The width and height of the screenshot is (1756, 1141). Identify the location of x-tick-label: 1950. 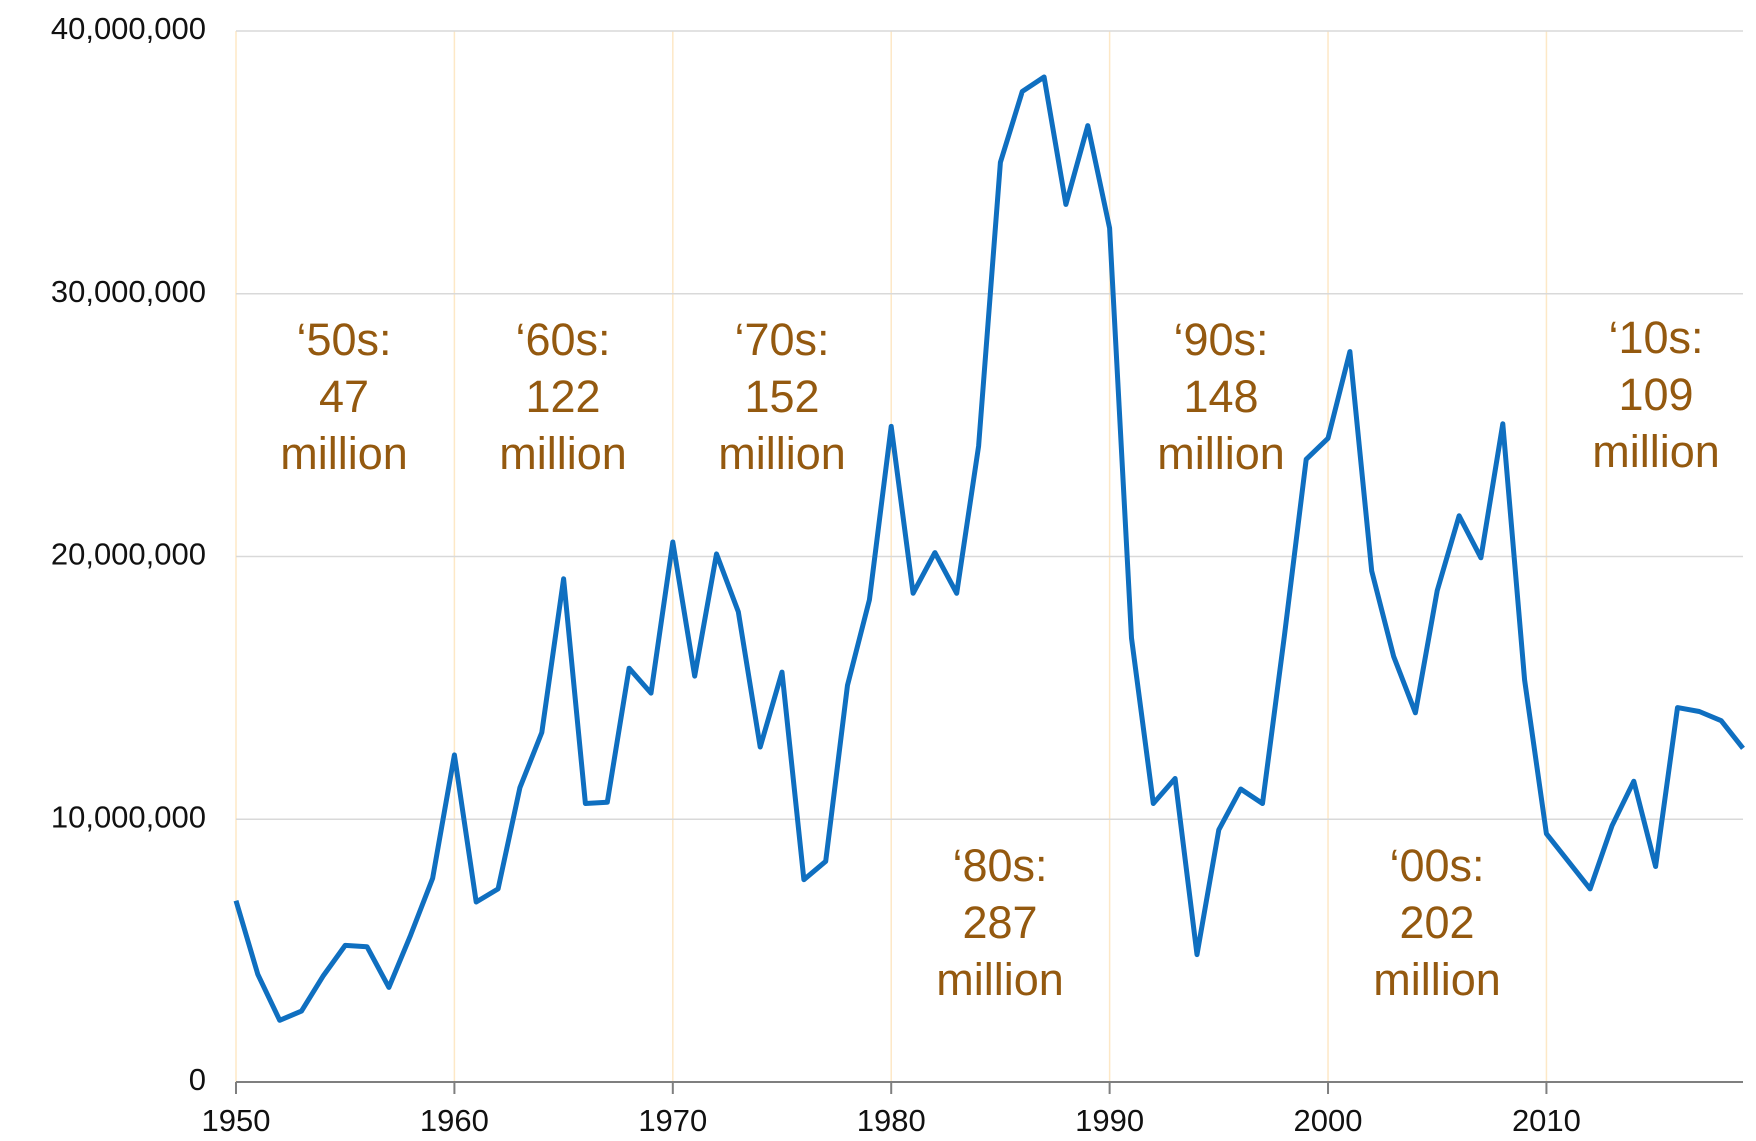
(236, 1120).